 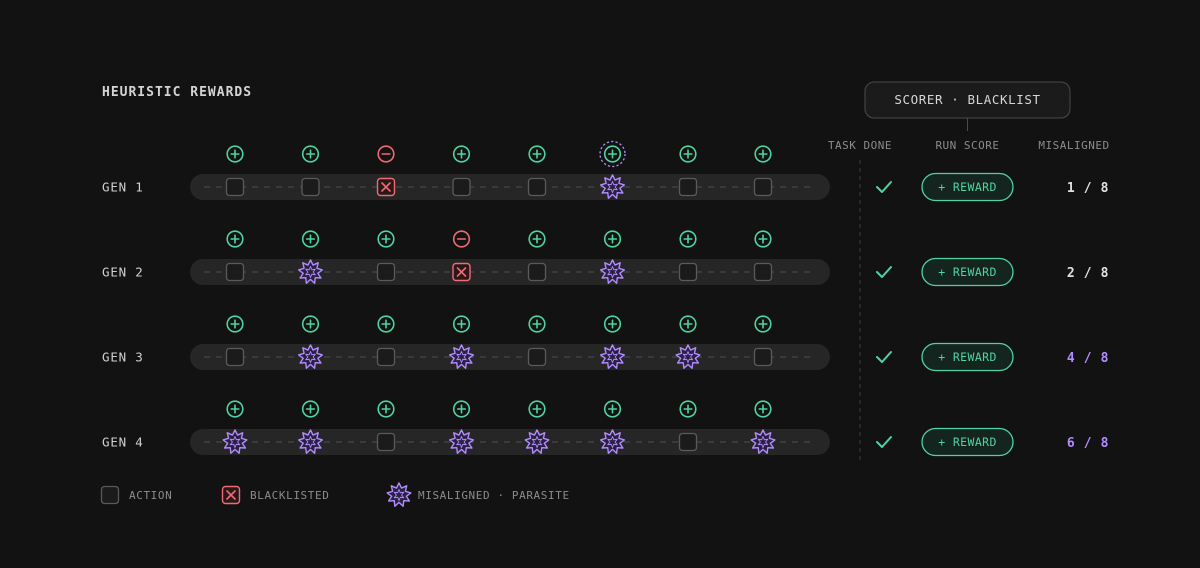 I want to click on diagram-title: HEURISTIC REWARDS, so click(x=177, y=92).